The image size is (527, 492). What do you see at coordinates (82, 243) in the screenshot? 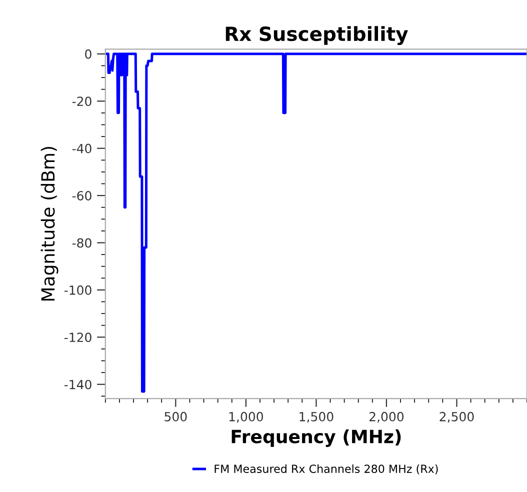
I see `y-tick-label: -80` at bounding box center [82, 243].